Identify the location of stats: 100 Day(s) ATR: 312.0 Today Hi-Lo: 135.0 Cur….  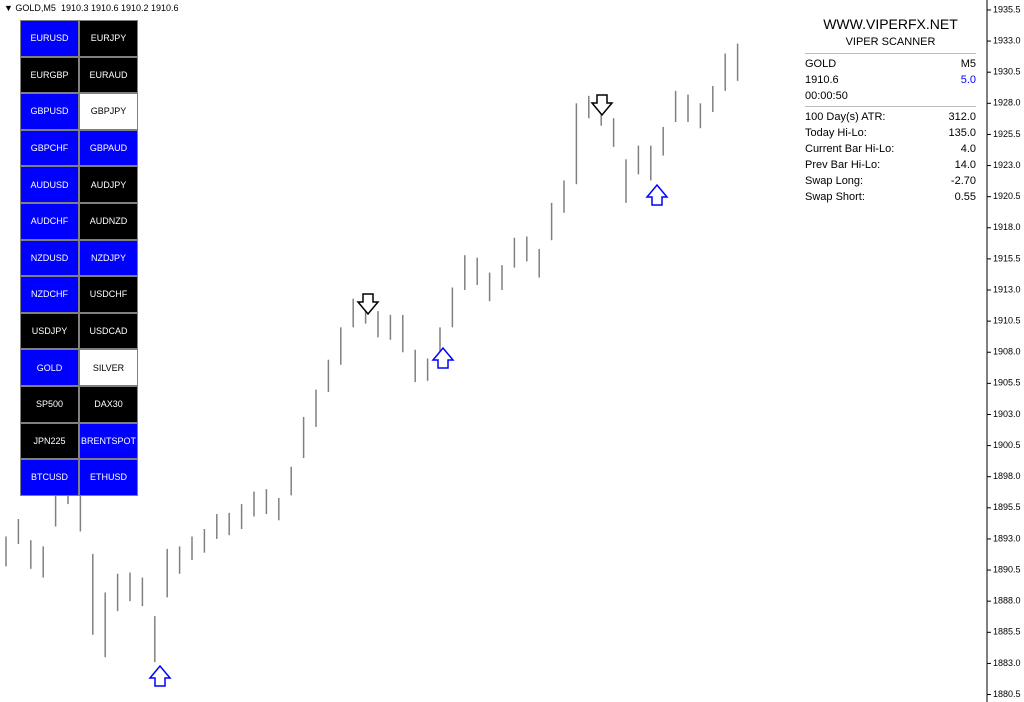
(890, 157).